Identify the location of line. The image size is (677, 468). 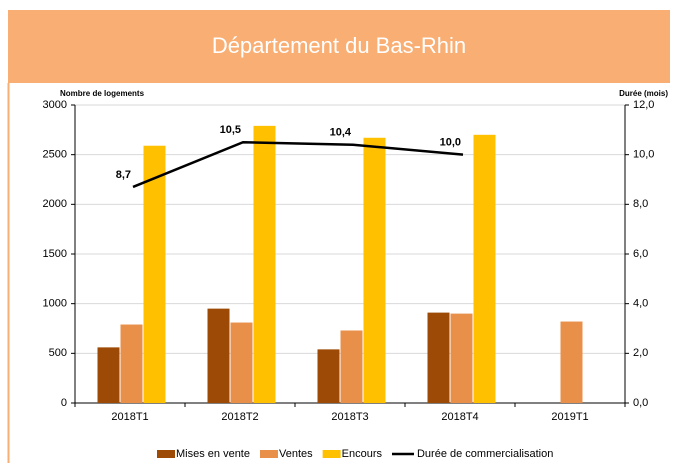
(298, 164).